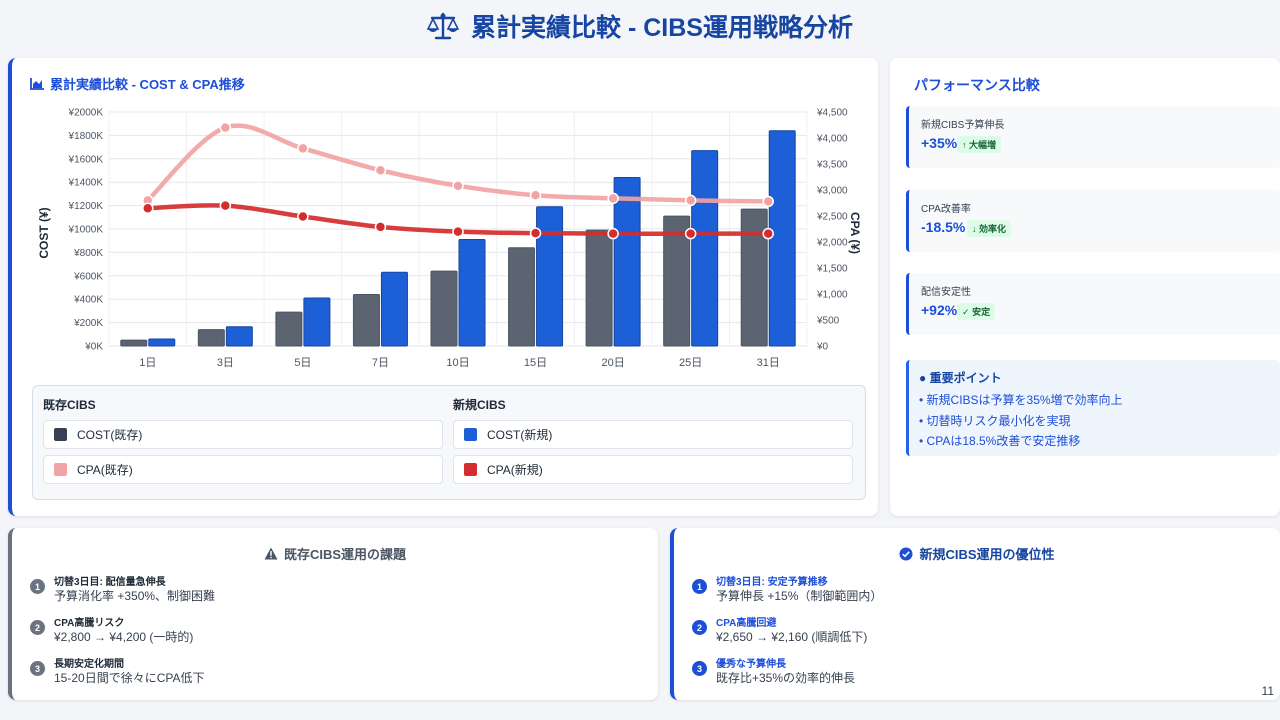 Image resolution: width=1280 pixels, height=720 pixels. Describe the element at coordinates (86, 183) in the screenshot. I see `y-left-tick-label: ¥1400K` at that location.